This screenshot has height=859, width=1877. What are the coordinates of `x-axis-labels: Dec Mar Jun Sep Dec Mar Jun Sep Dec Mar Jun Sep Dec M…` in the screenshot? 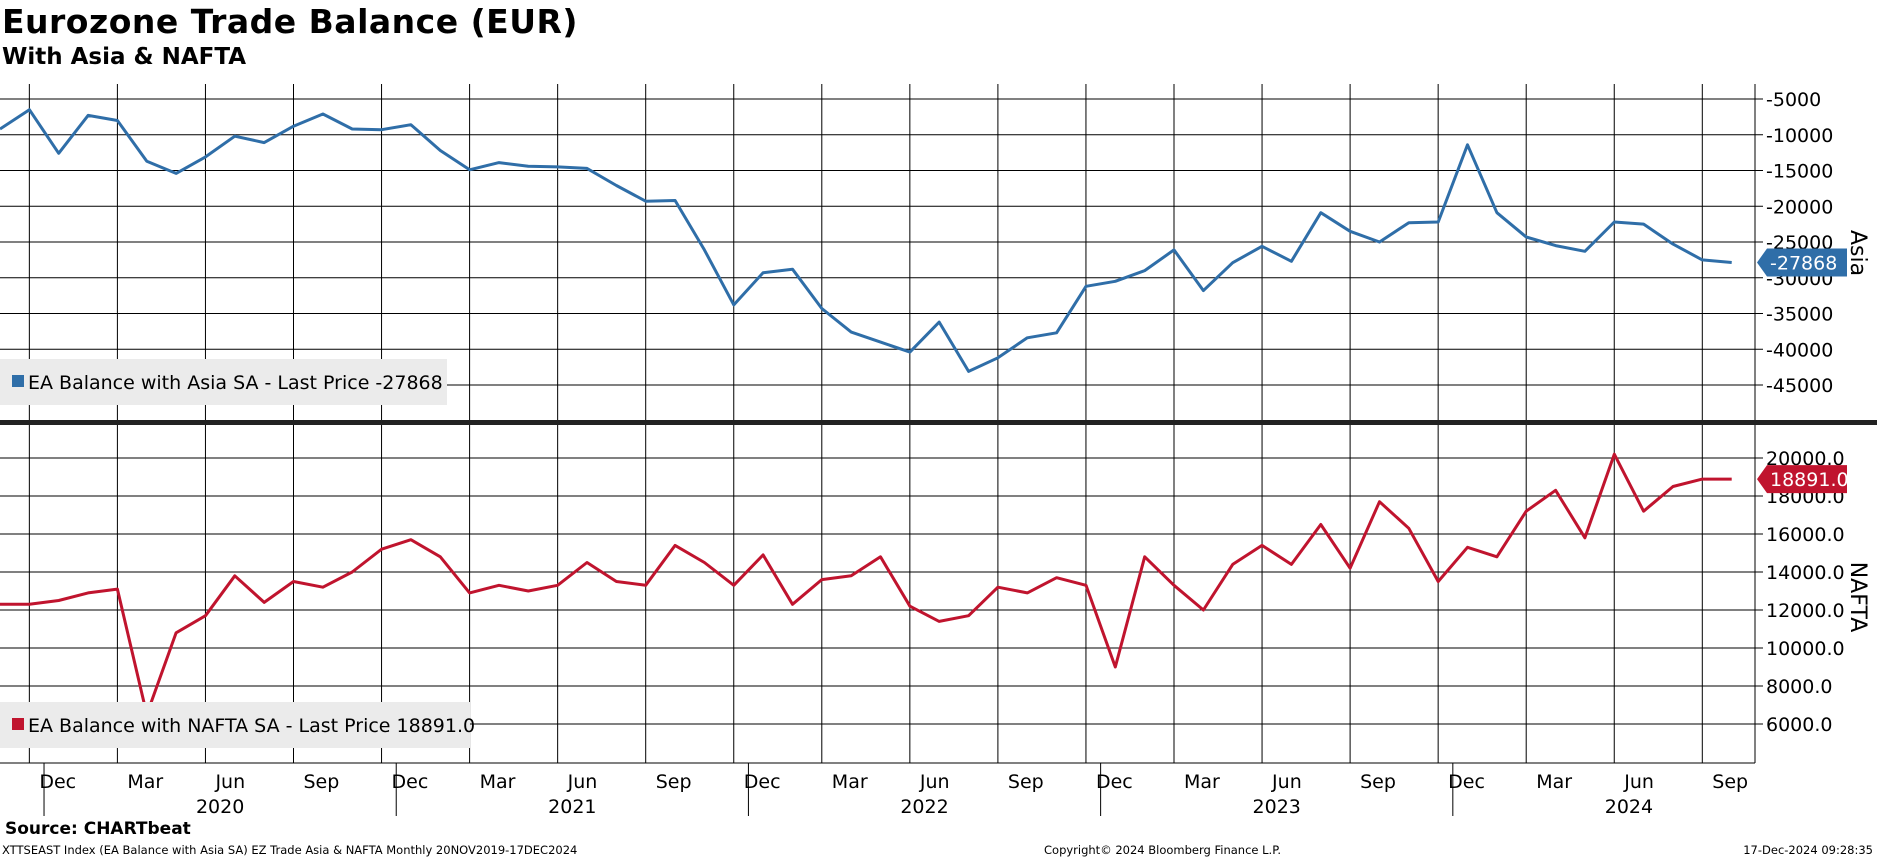 It's located at (893, 790).